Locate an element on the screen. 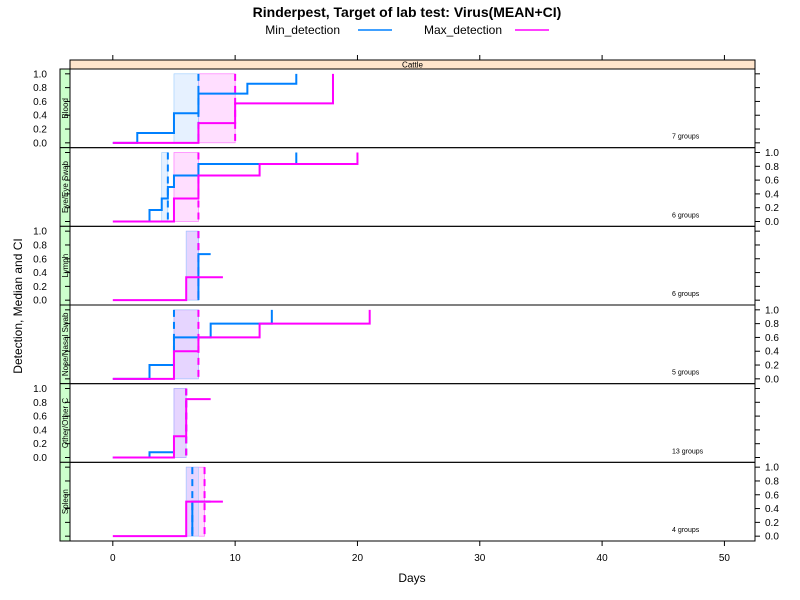 This screenshot has width=800, height=600. groups-count: 4 groups is located at coordinates (686, 530).